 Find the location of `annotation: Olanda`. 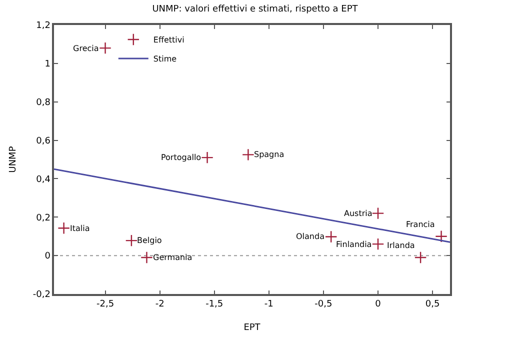

annotation: Olanda is located at coordinates (310, 236).